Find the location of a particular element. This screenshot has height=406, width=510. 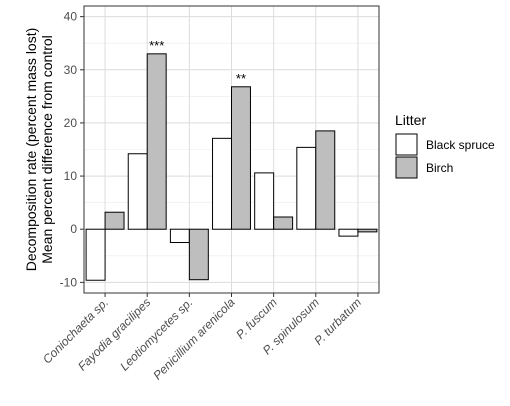

x-tick-label: Leotiomycetes sp. is located at coordinates (156, 334).